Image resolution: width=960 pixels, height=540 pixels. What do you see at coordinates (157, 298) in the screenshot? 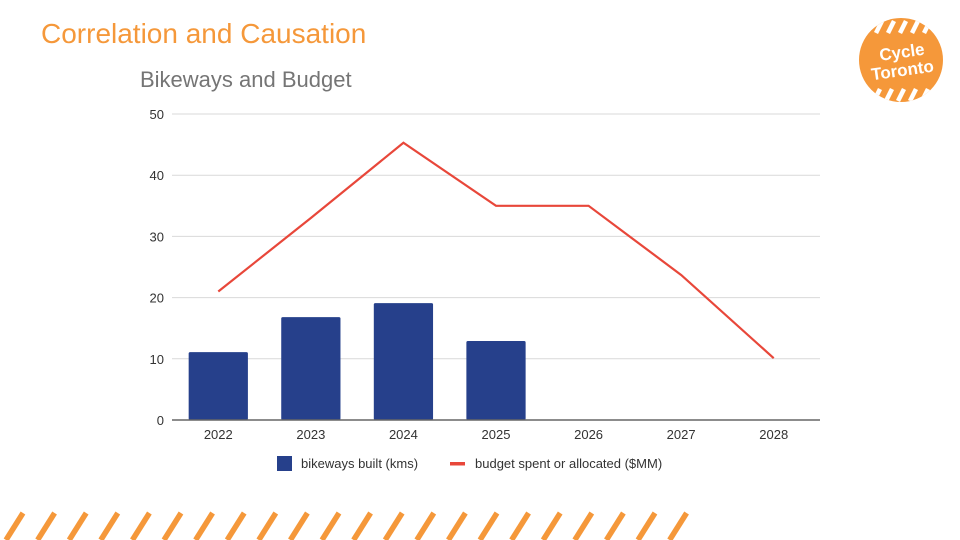
I see `y-tick-label: 20` at bounding box center [157, 298].